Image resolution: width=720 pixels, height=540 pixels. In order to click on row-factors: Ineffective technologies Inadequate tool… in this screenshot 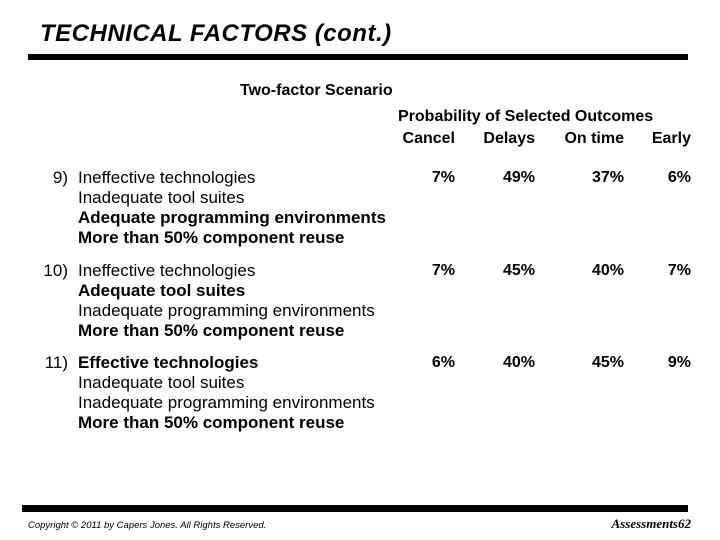, I will do `click(232, 208)`.